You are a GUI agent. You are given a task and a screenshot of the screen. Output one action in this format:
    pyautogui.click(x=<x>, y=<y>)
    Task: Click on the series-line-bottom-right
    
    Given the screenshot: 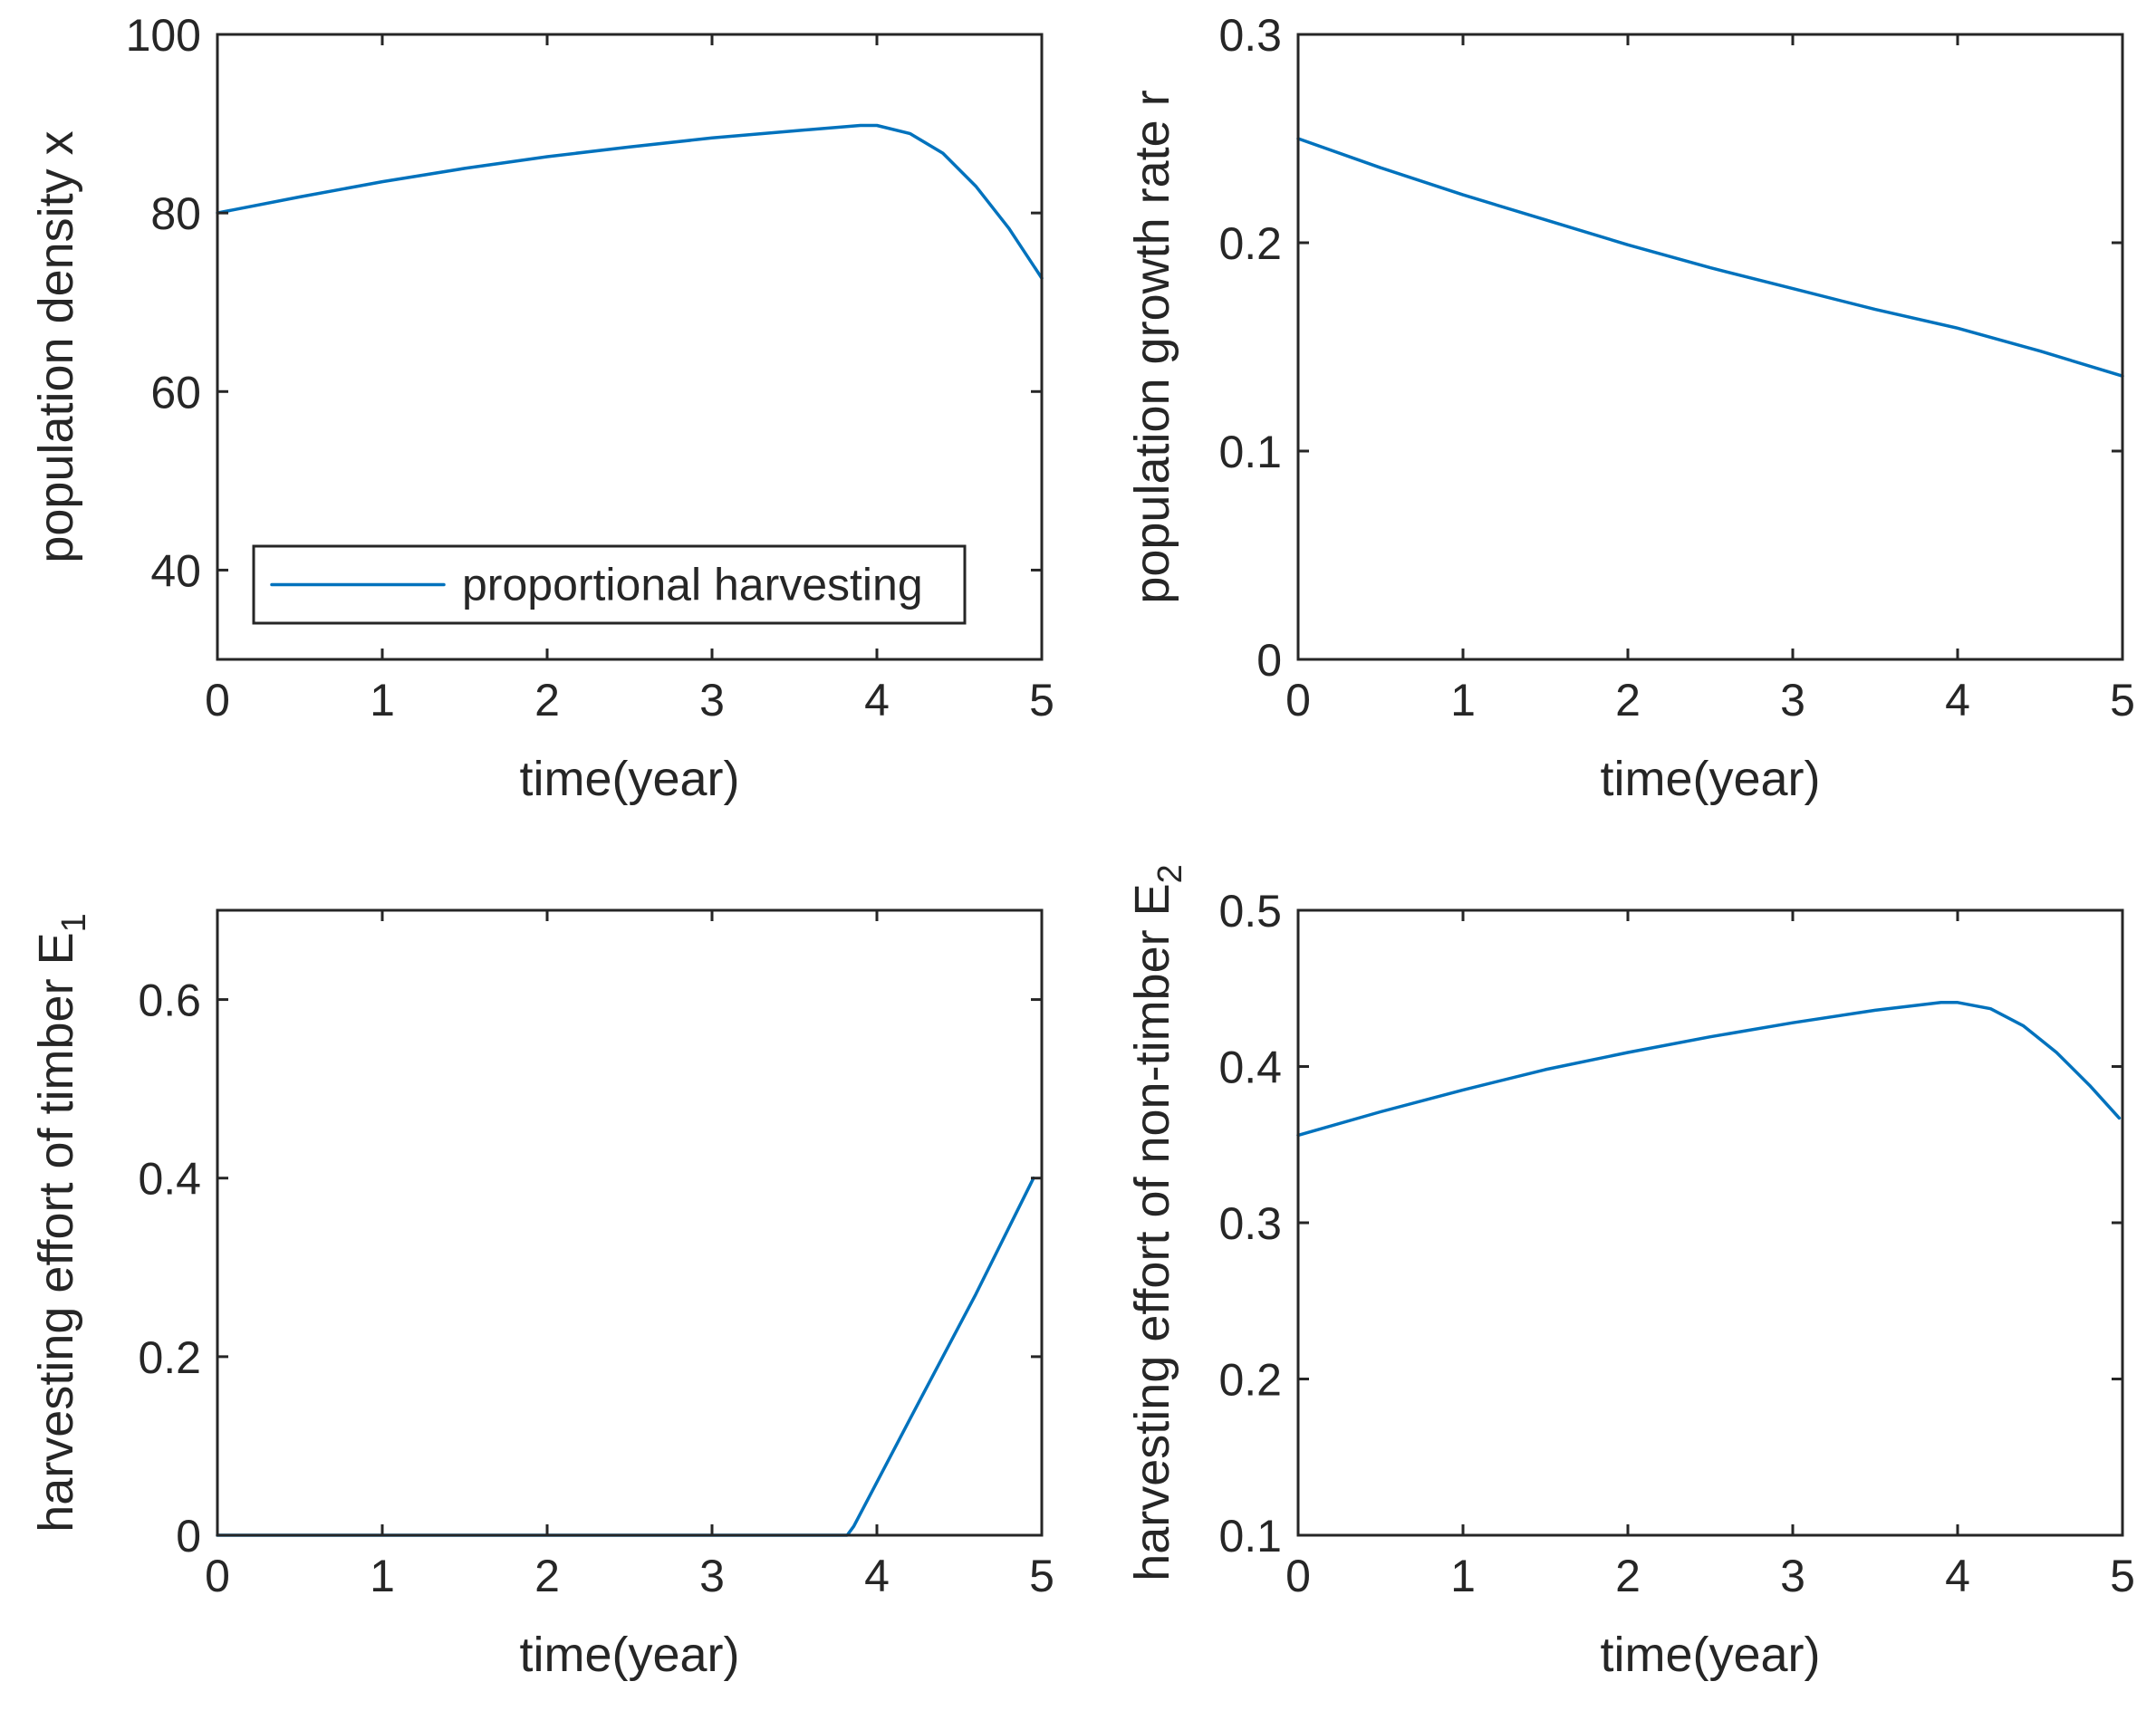 What is the action you would take?
    pyautogui.click(x=1709, y=1069)
    